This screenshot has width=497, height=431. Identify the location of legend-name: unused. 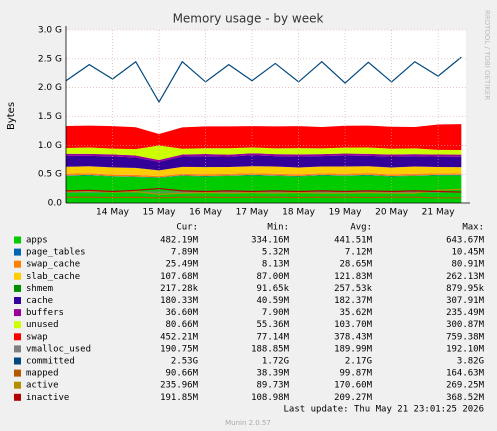
(42, 325).